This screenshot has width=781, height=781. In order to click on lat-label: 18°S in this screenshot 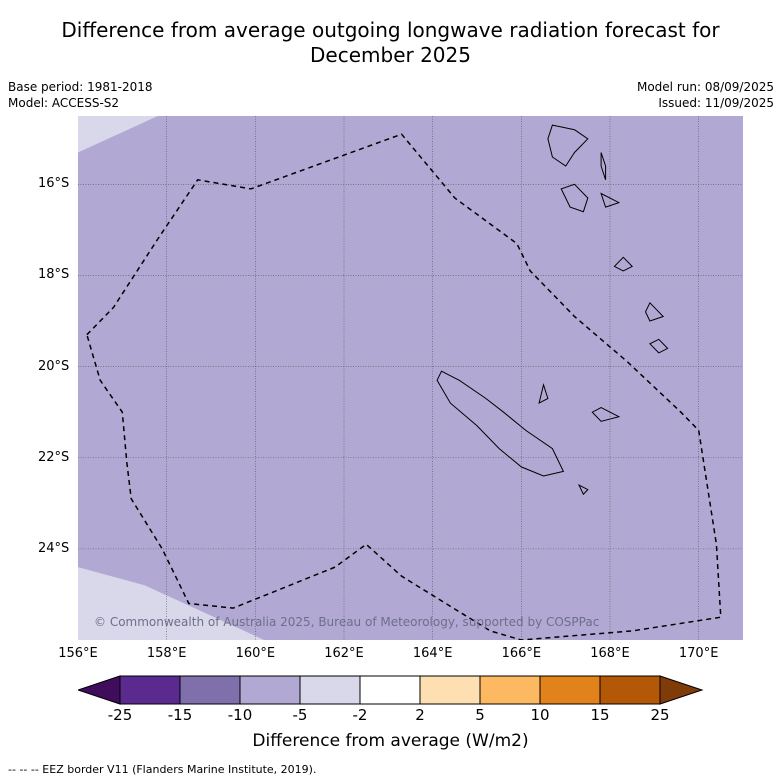, I will do `click(54, 275)`.